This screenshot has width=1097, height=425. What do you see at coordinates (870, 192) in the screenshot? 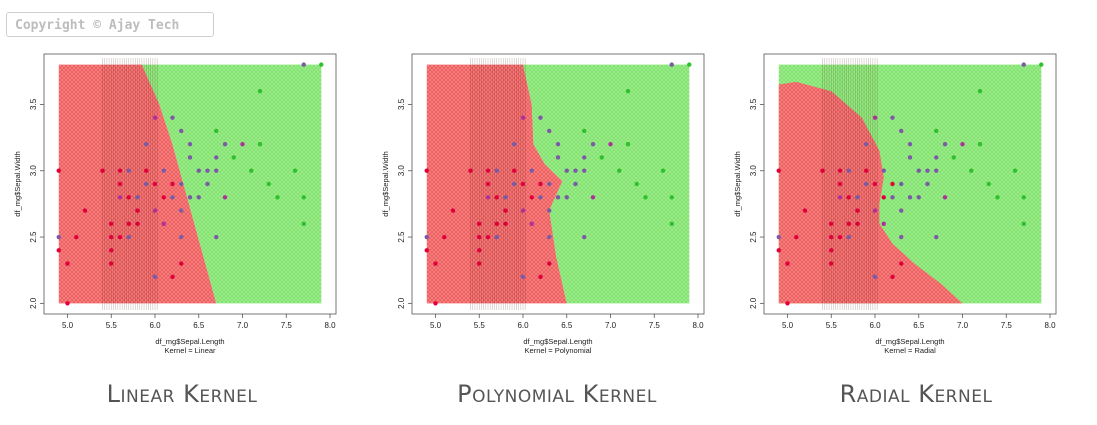
I see `region-texture` at bounding box center [870, 192].